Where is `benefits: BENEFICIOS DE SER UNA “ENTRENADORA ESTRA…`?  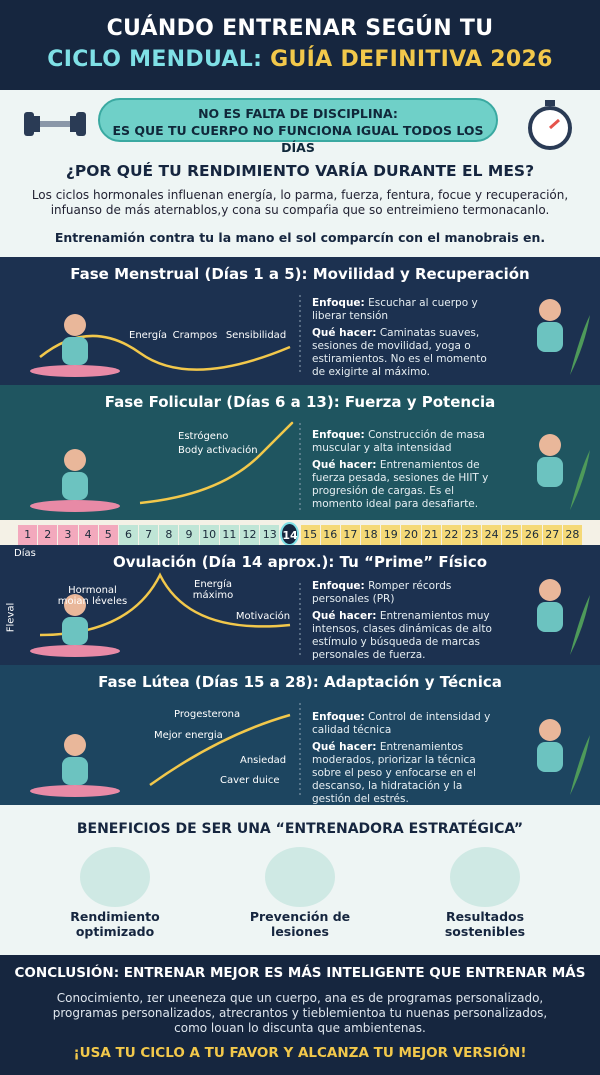 benefits: BENEFICIOS DE SER UNA “ENTRENADORA ESTRA… is located at coordinates (300, 880).